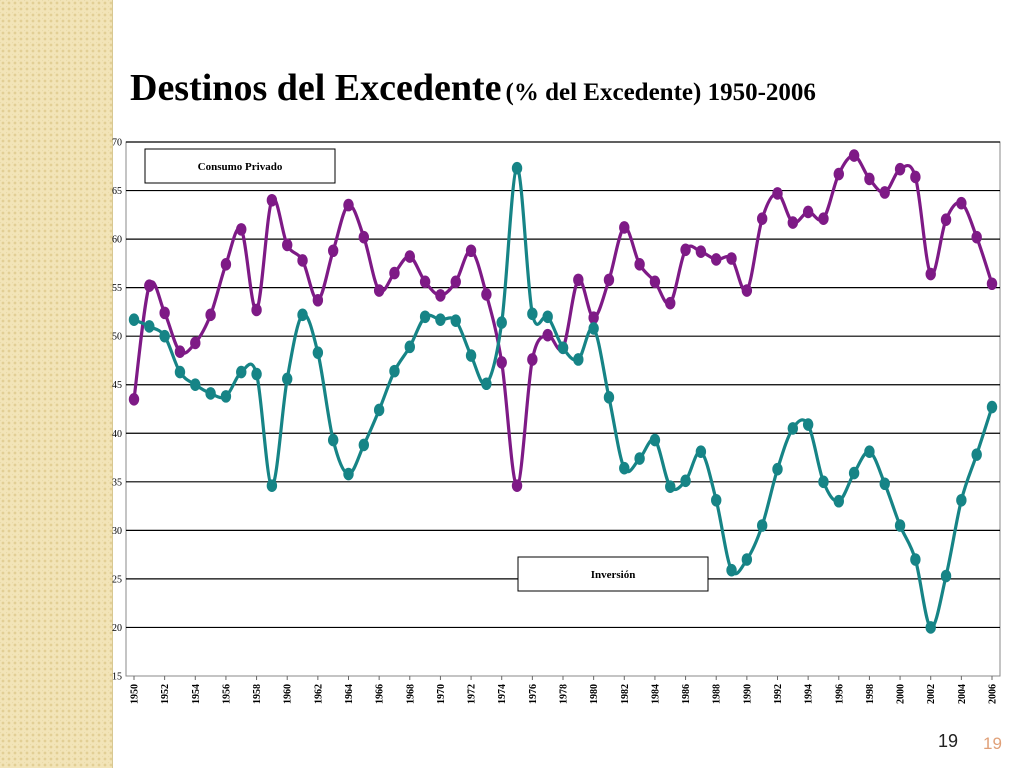 The width and height of the screenshot is (1024, 768). Describe the element at coordinates (117, 677) in the screenshot. I see `y-tick-label: 15` at that location.